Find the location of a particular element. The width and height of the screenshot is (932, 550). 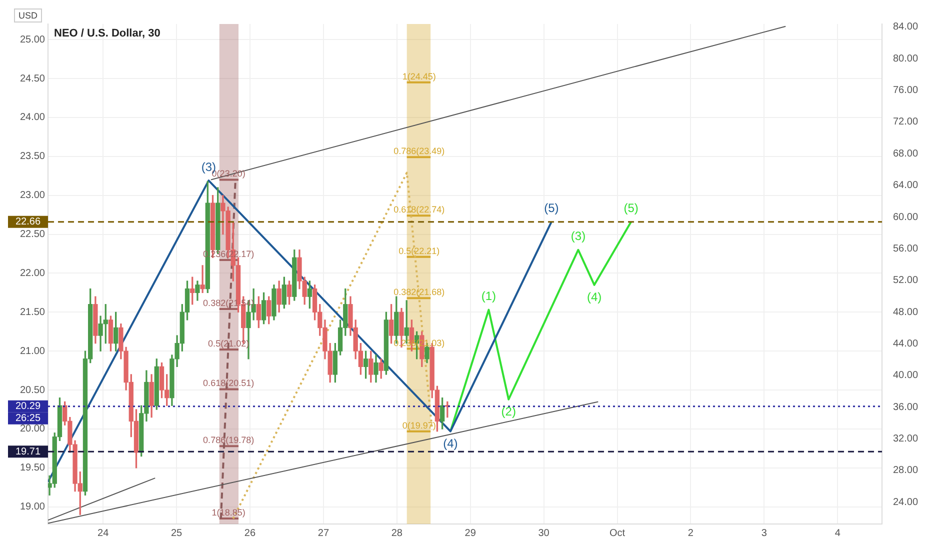

y2-tick-label: 44.00 is located at coordinates (905, 344).